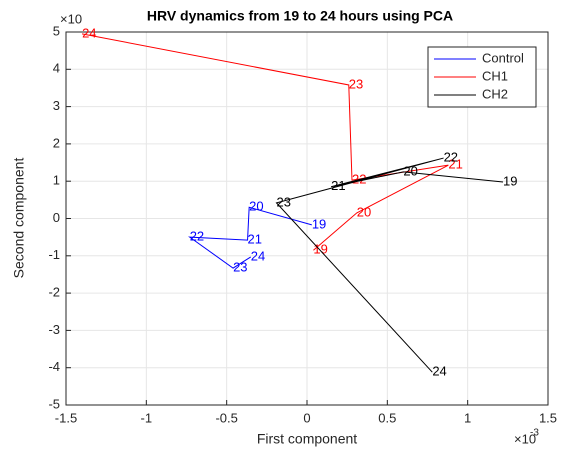  I want to click on legend-label: Control, so click(503, 57).